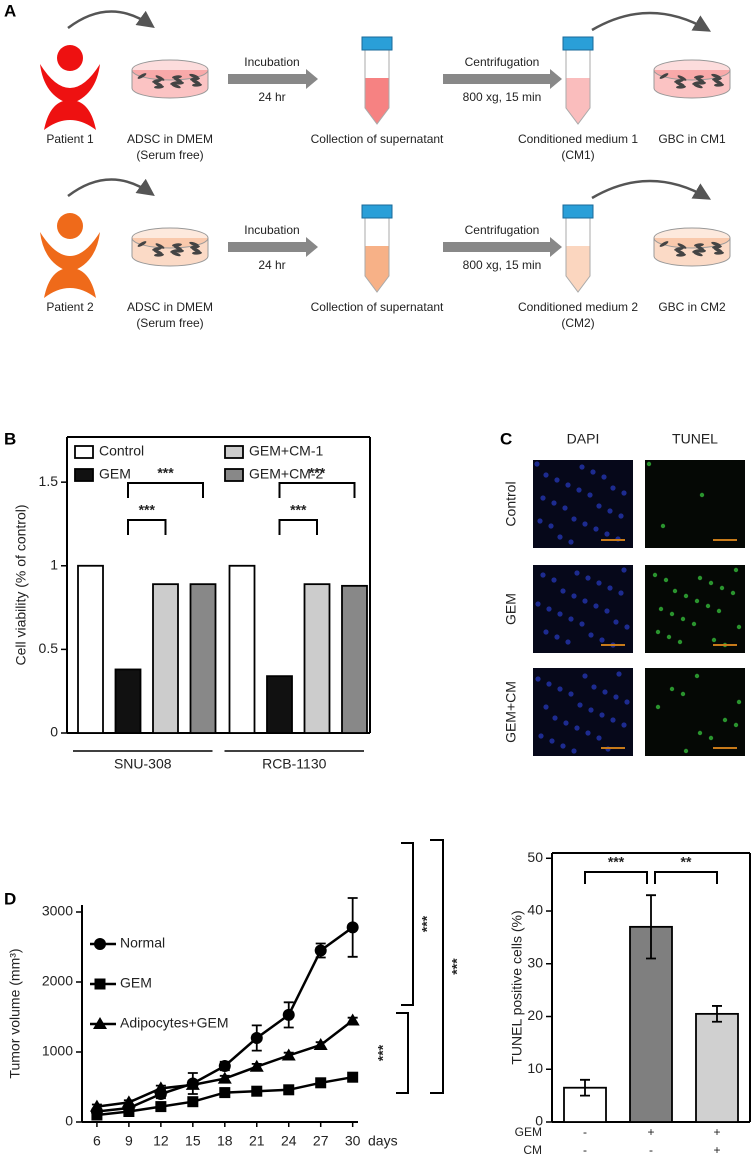  What do you see at coordinates (161, 1141) in the screenshot?
I see `x-tick-label: 12` at bounding box center [161, 1141].